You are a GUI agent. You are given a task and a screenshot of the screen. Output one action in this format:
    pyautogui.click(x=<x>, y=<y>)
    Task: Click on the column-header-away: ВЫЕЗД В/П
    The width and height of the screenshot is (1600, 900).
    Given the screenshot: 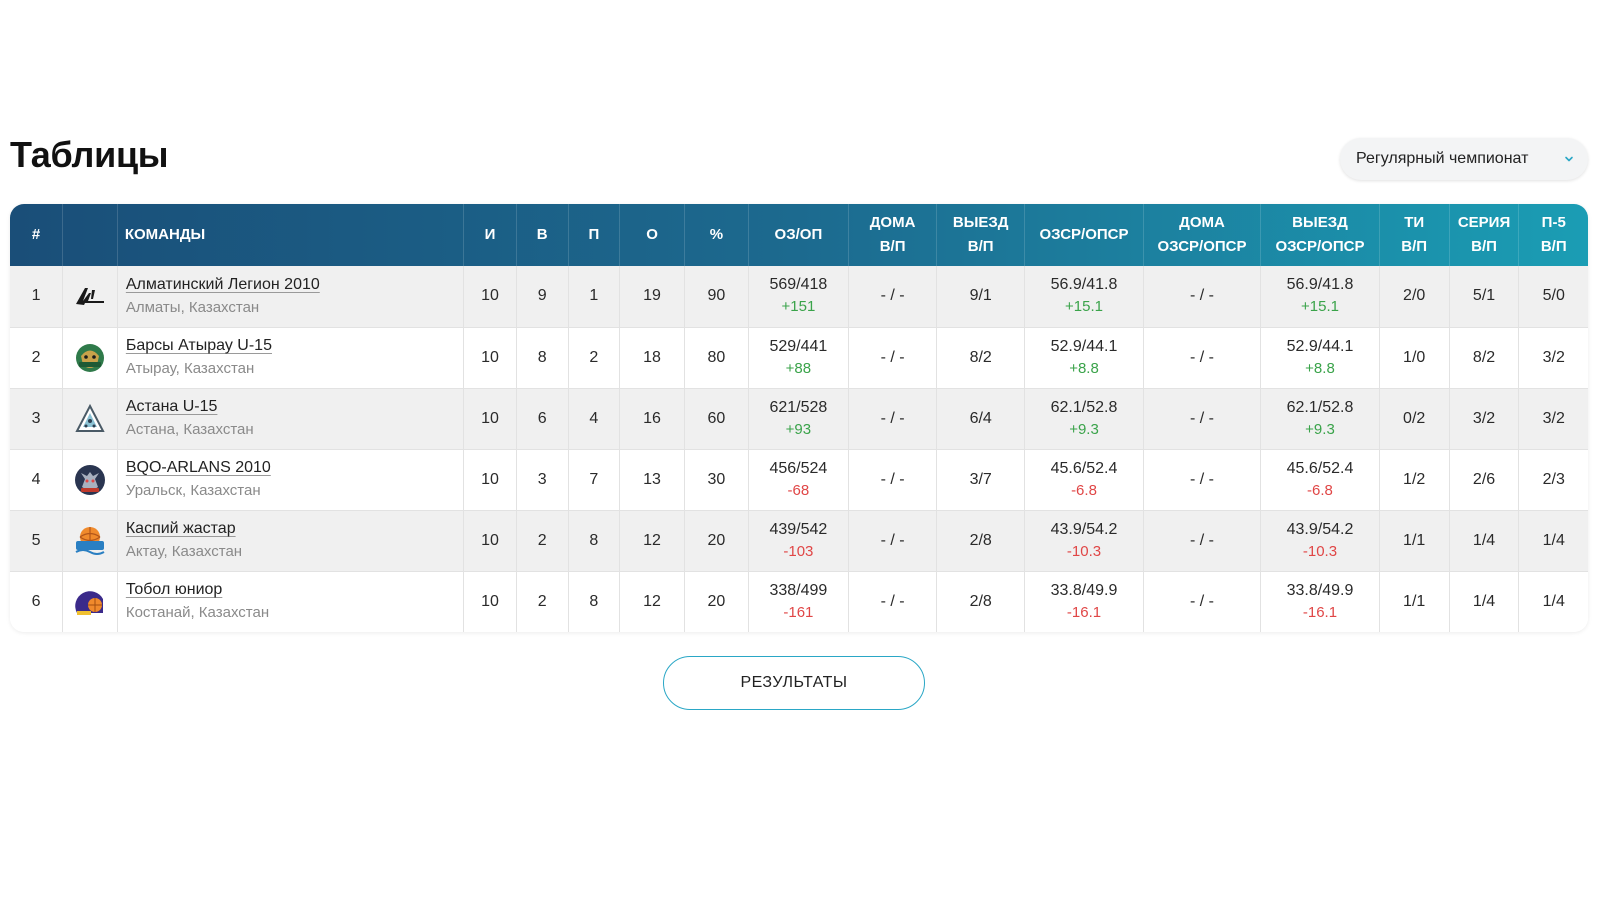 What is the action you would take?
    pyautogui.click(x=981, y=235)
    